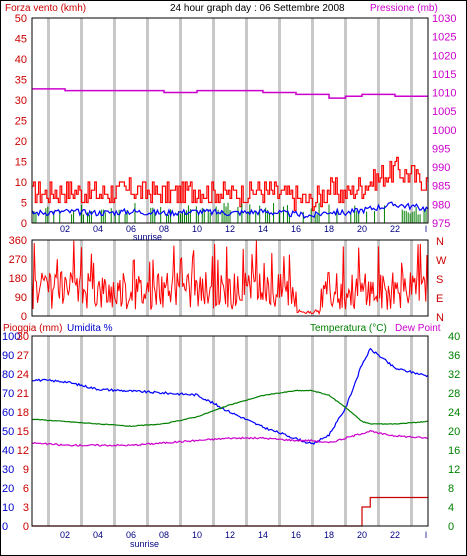  I want to click on rain-tick-label: 27, so click(23, 356).